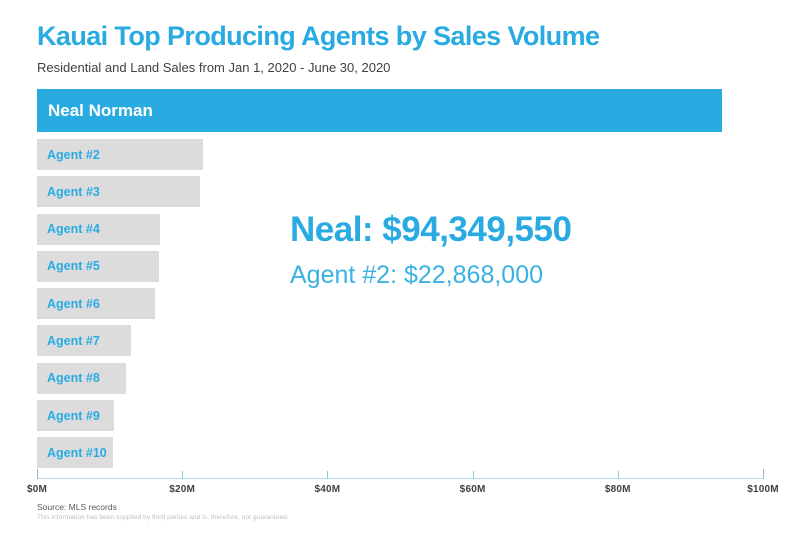 This screenshot has width=800, height=540. I want to click on bar-agent-9: Agent #9, so click(75, 416).